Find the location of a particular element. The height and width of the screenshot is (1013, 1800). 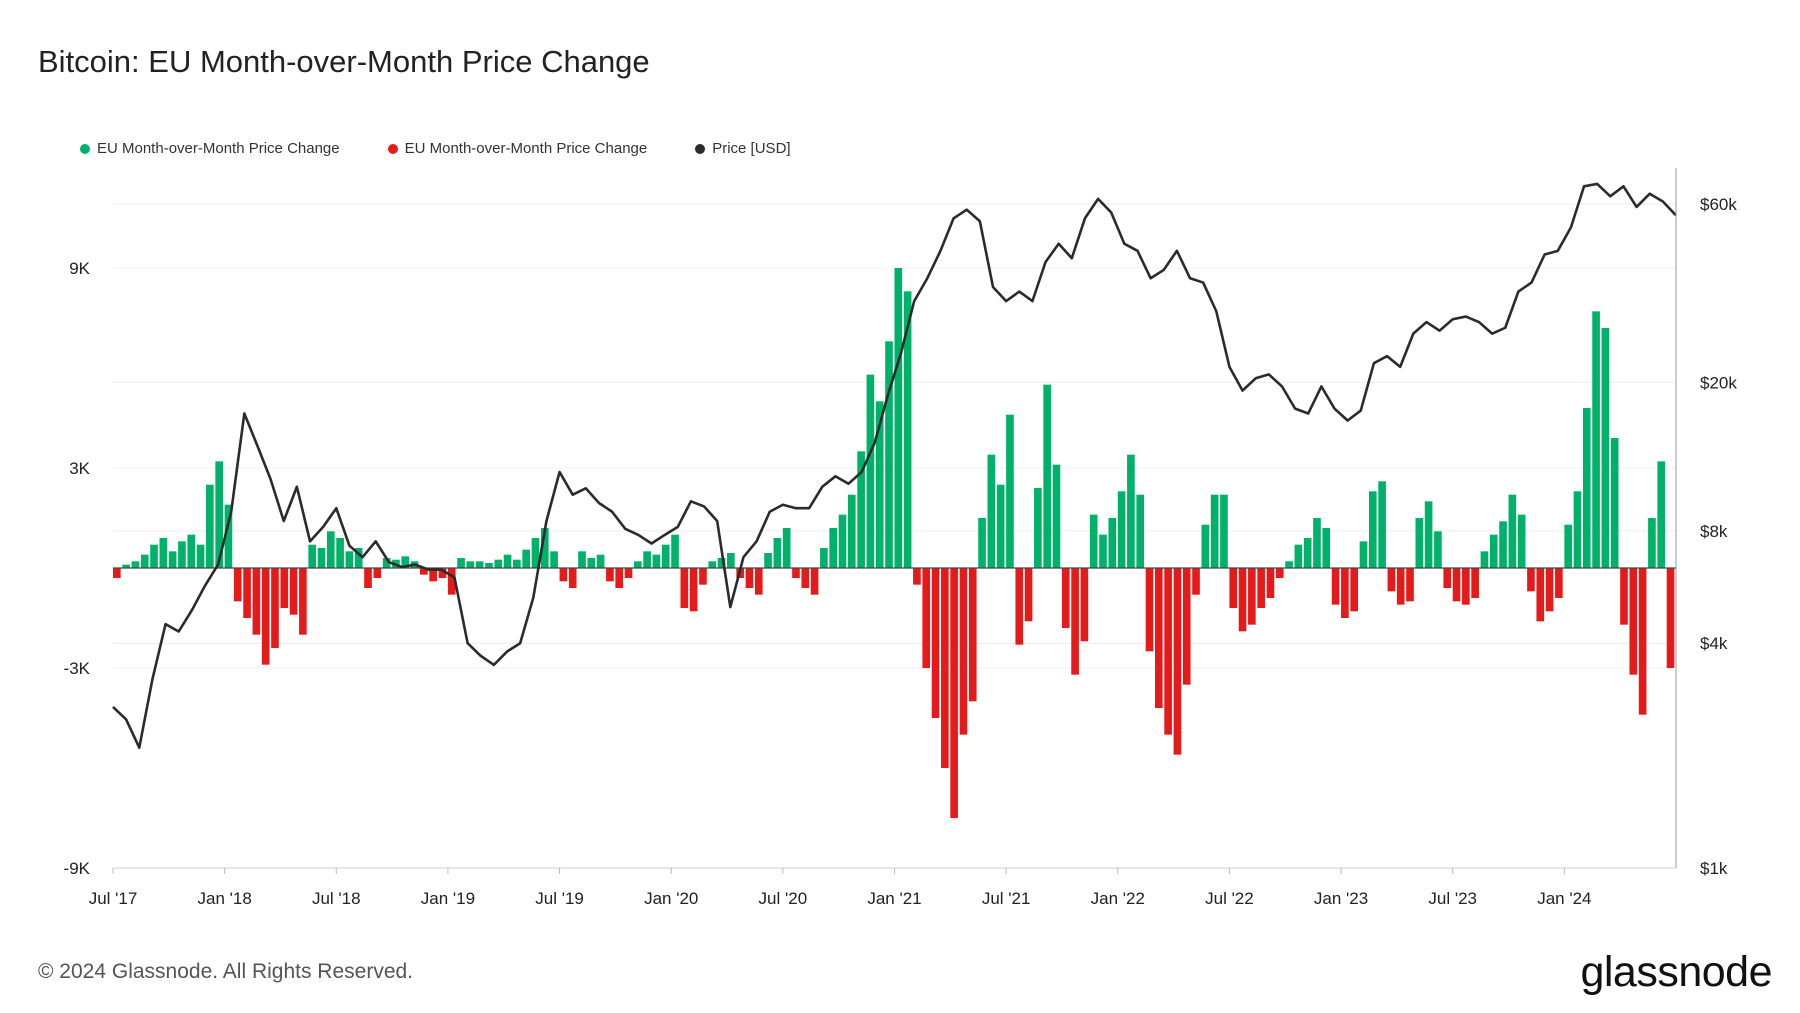

legend-label-price: Price [USD] is located at coordinates (751, 148).